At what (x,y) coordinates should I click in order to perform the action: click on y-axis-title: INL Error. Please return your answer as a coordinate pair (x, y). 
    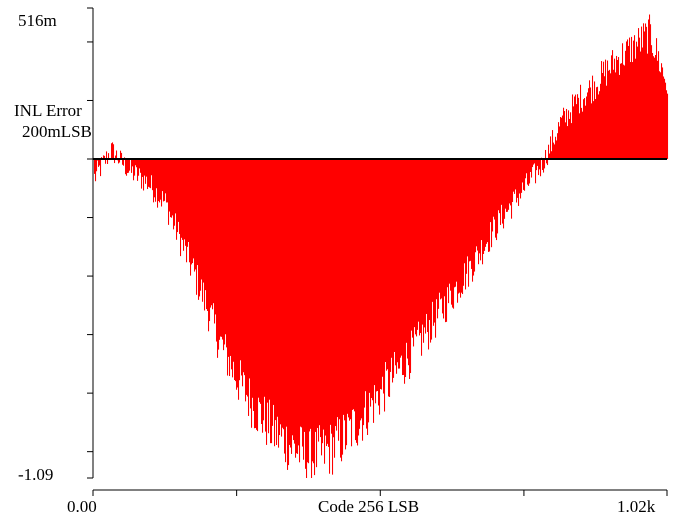
    Looking at the image, I should click on (48, 110).